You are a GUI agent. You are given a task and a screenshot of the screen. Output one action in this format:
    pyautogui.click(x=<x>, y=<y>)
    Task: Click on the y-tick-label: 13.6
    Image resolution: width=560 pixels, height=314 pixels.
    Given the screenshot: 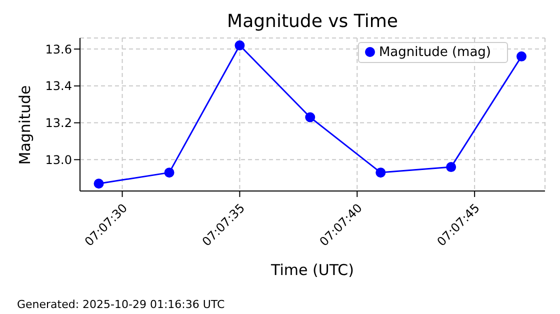 What is the action you would take?
    pyautogui.click(x=58, y=49)
    